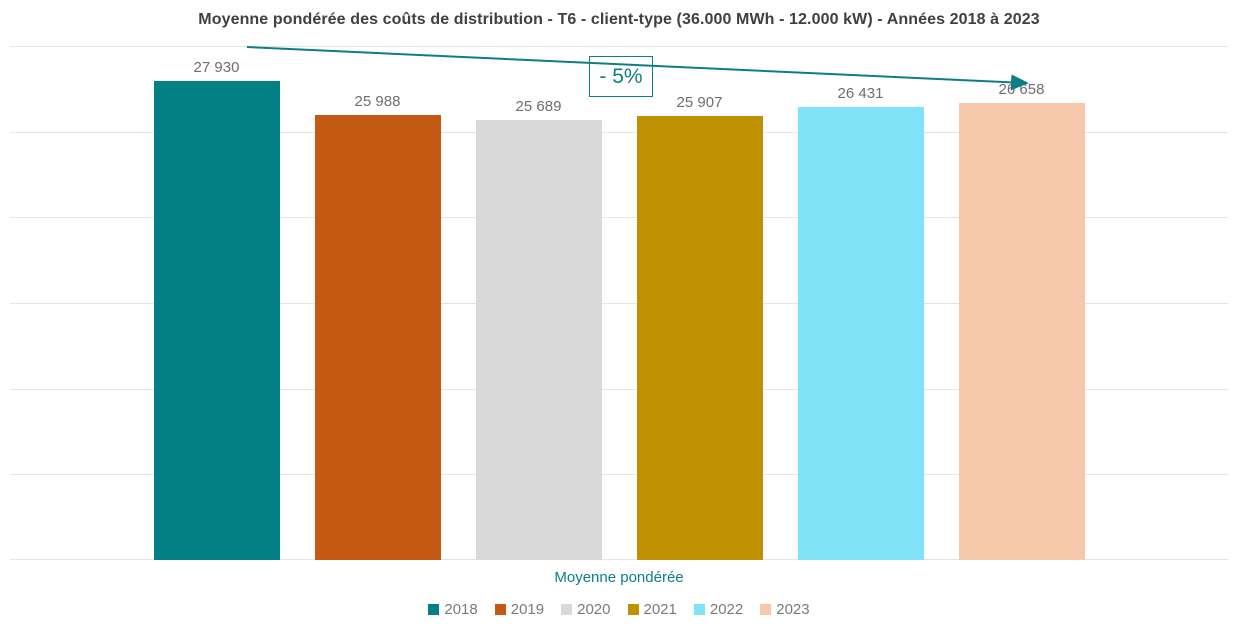  I want to click on bar-2018, so click(216, 320).